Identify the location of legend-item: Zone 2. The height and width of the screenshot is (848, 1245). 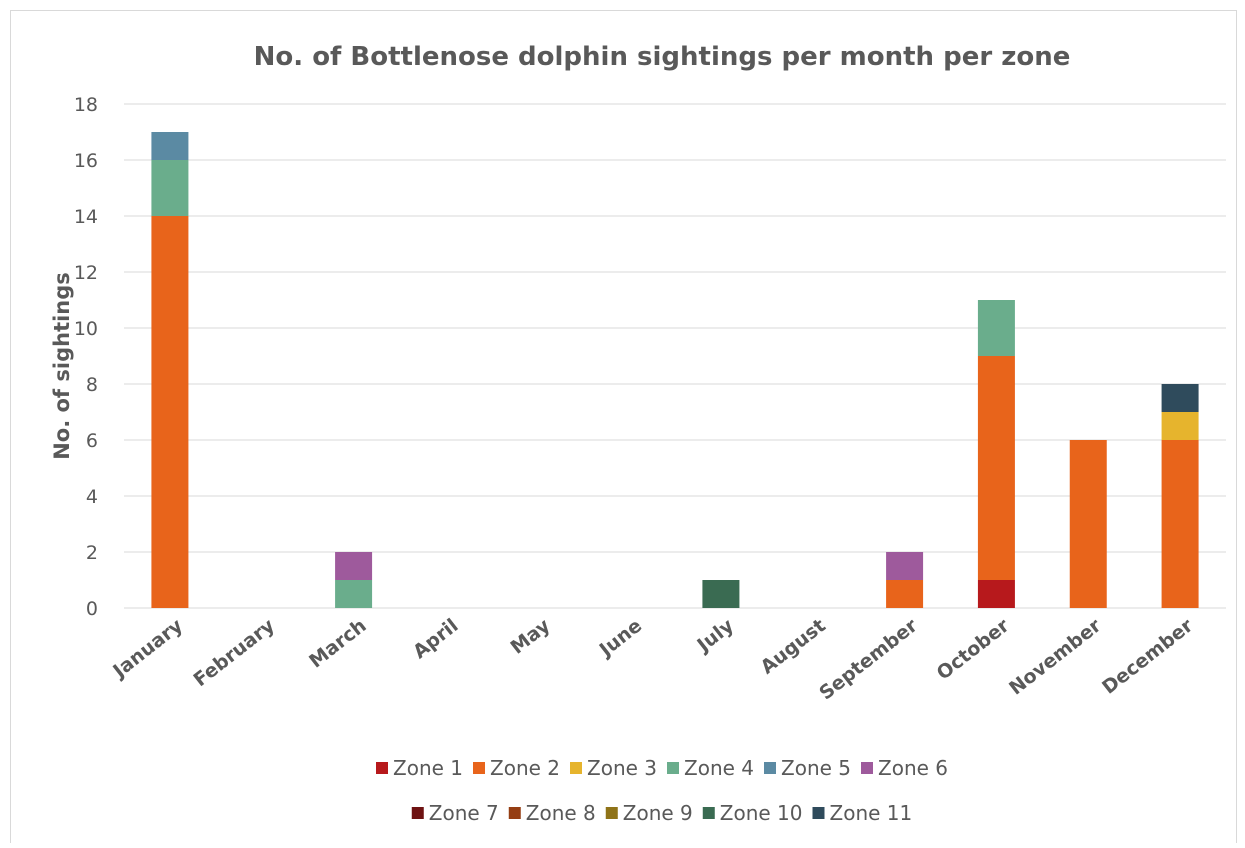
(516, 768).